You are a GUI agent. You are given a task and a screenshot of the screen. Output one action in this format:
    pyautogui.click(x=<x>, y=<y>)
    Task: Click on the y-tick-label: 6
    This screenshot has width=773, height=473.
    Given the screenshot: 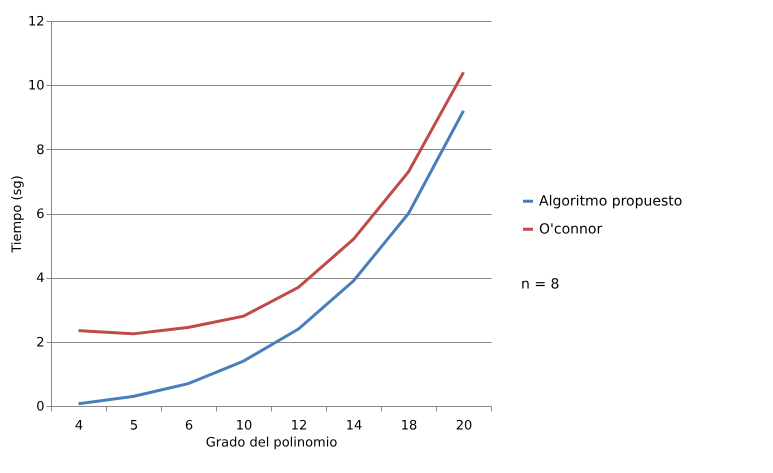 What is the action you would take?
    pyautogui.click(x=40, y=214)
    